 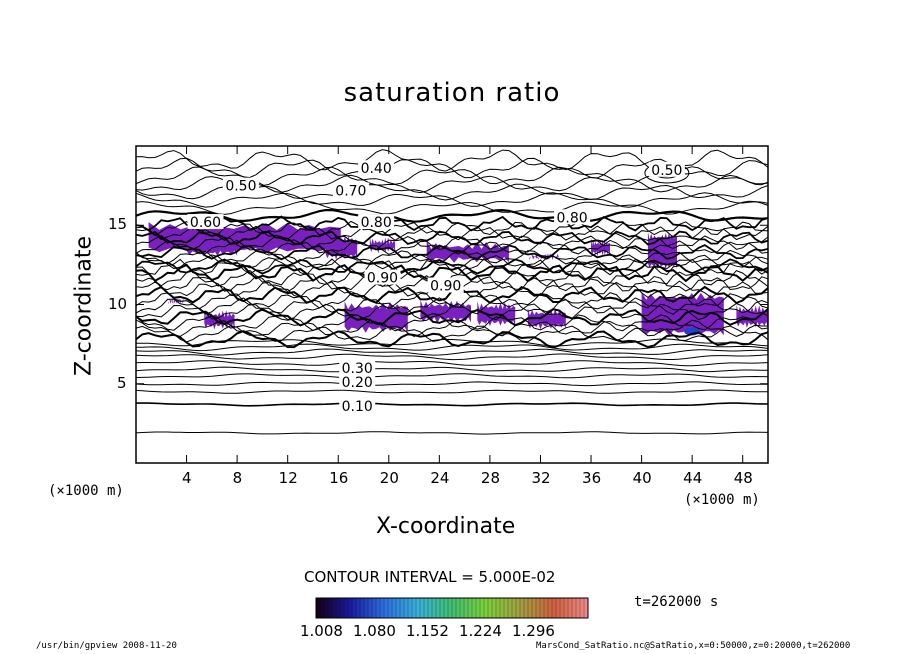 What do you see at coordinates (389, 478) in the screenshot?
I see `x-tick-label: 20` at bounding box center [389, 478].